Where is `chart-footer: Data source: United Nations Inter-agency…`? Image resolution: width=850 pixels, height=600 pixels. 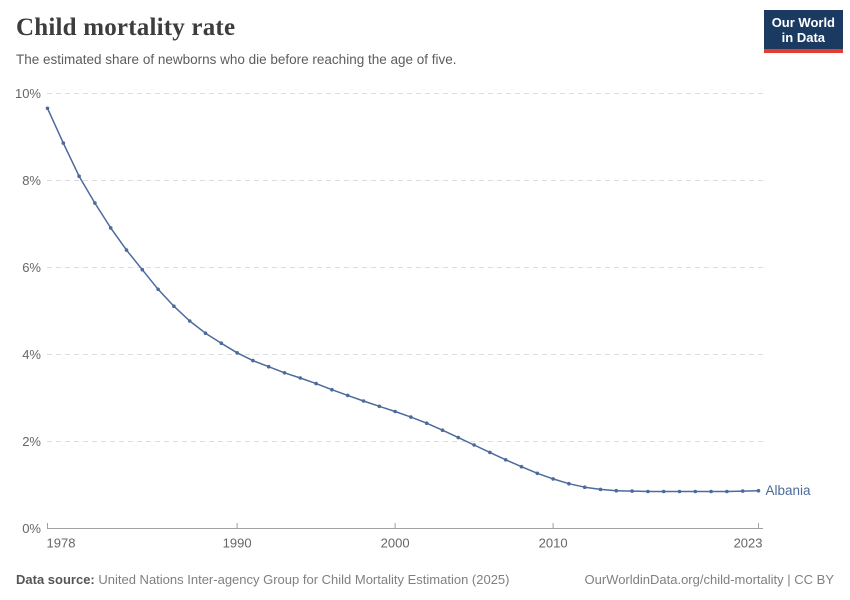 chart-footer: Data source: United Nations Inter-agency… is located at coordinates (425, 579).